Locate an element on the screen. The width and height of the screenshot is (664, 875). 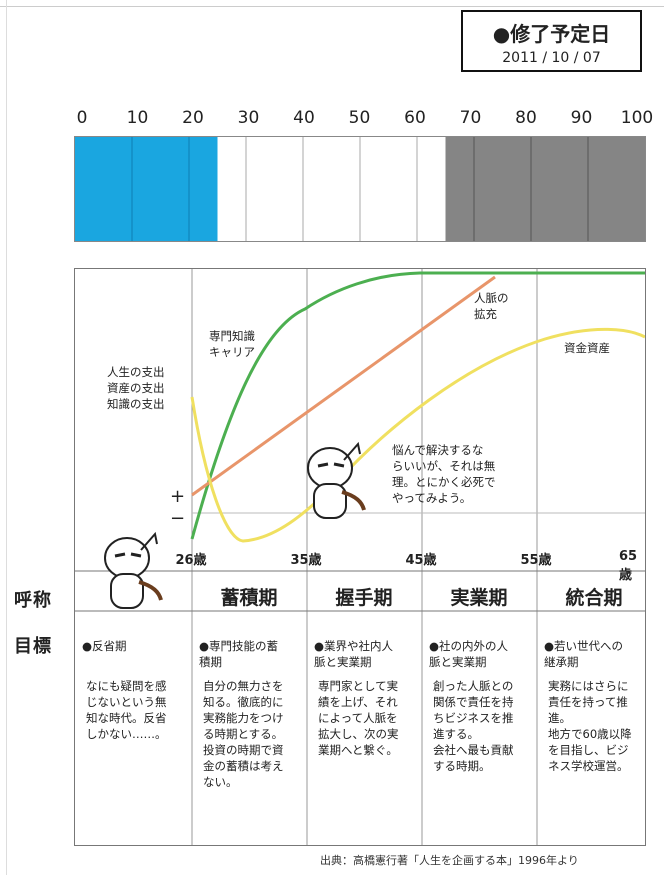
target-title: ●業界や社内人 脈と実業期 is located at coordinates (354, 654).